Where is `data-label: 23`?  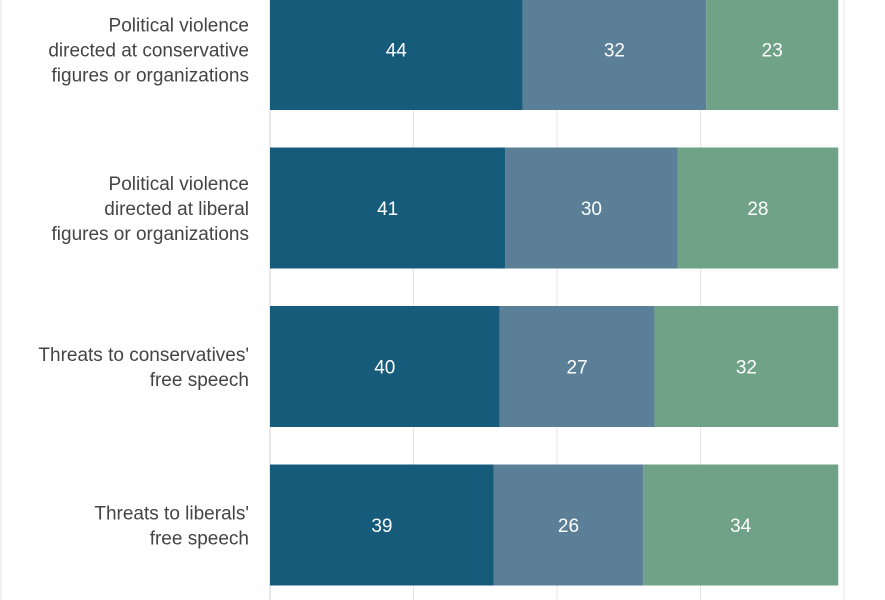 data-label: 23 is located at coordinates (772, 51).